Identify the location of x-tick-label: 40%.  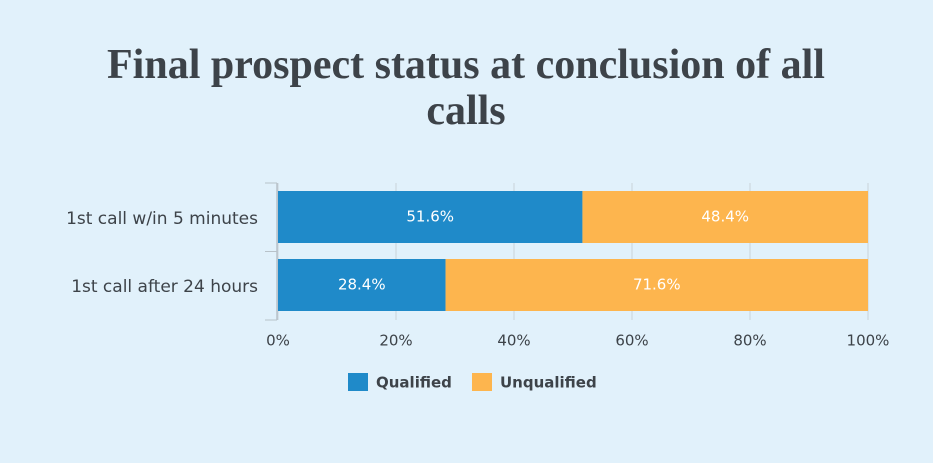
(513, 341).